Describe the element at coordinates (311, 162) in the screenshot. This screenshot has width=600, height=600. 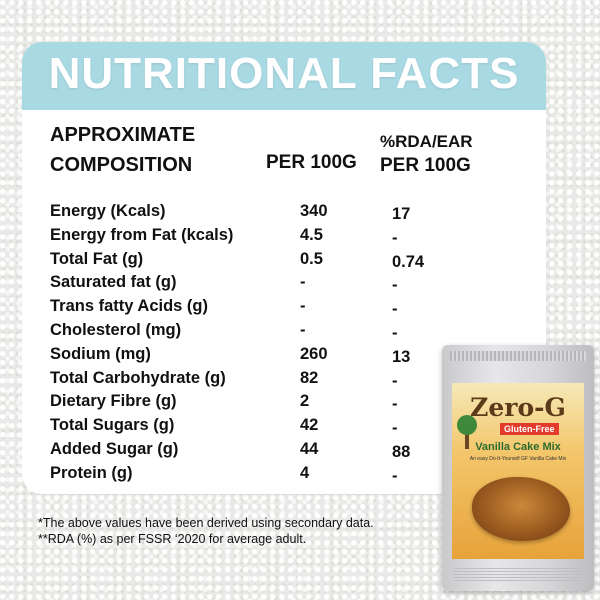
I see `per100g-header: PER 100G` at that location.